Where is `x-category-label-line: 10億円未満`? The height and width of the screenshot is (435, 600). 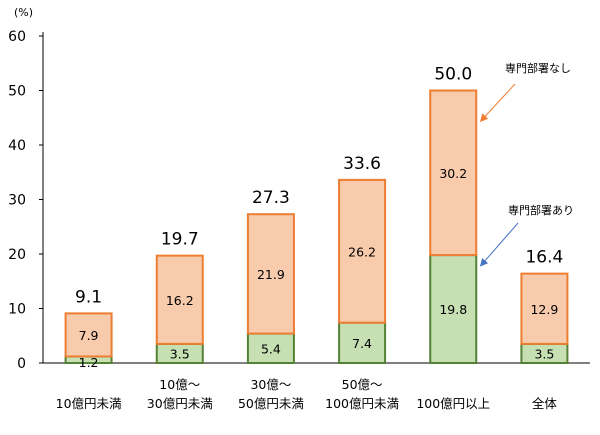 x-category-label-line: 10億円未満 is located at coordinates (88, 403).